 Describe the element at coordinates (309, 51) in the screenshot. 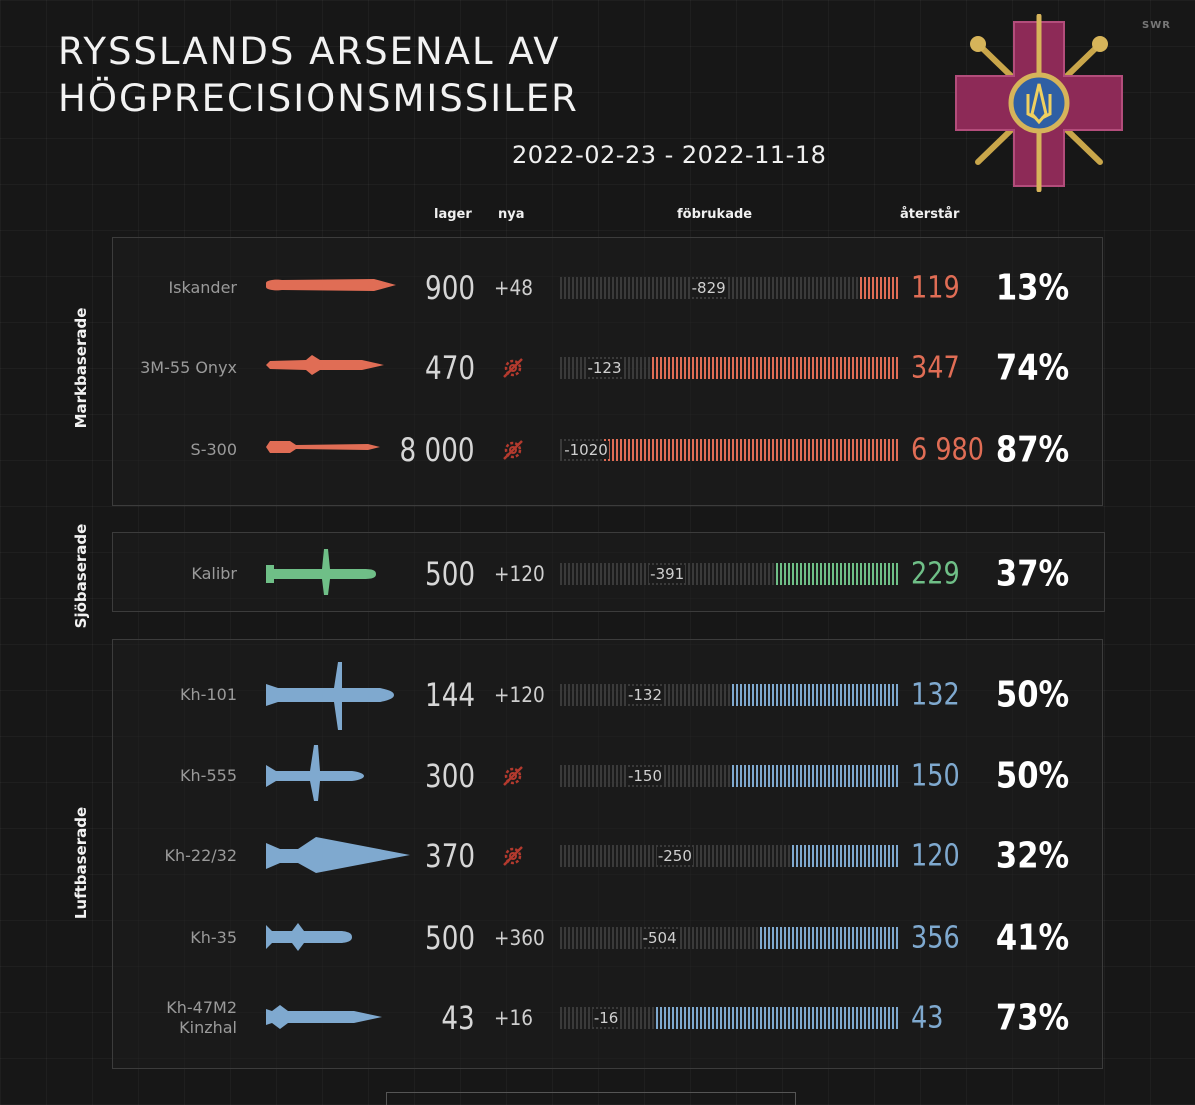

I see `title-line-1: RYSSLANDS ARSENAL AV` at that location.